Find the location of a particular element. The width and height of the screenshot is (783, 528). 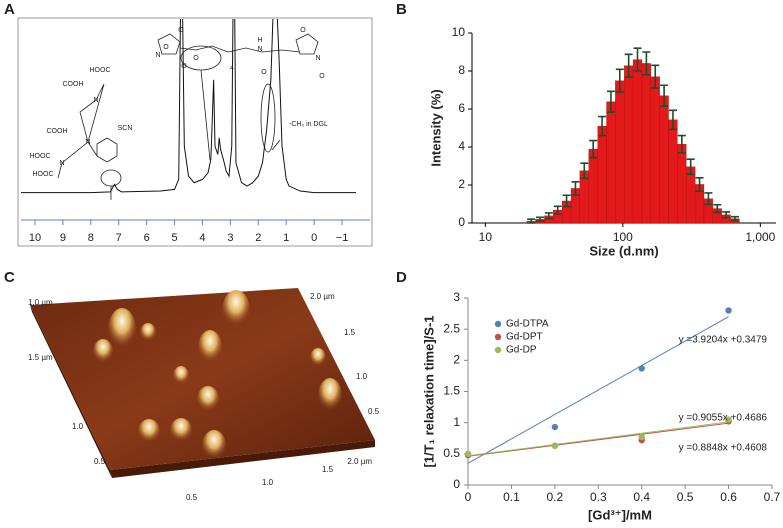

structure-sketch is located at coordinates (188, 116).